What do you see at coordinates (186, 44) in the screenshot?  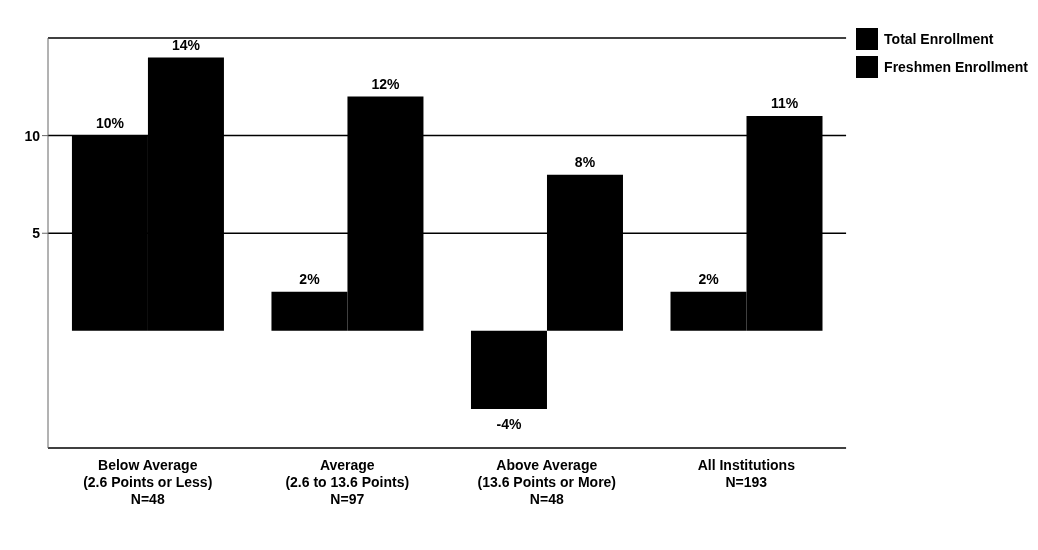 I see `data-label: 14%` at bounding box center [186, 44].